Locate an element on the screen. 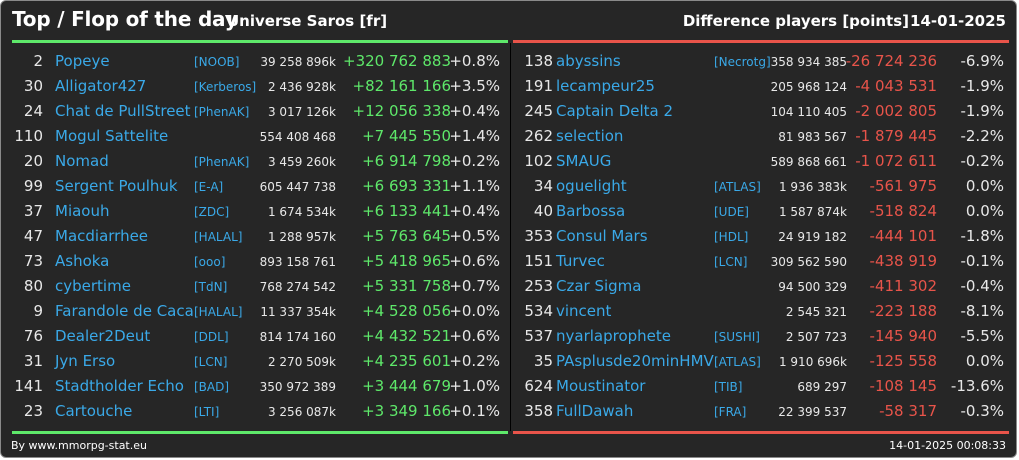 This screenshot has width=1019, height=460. alliance-tag-link: [LTI] is located at coordinates (207, 412).